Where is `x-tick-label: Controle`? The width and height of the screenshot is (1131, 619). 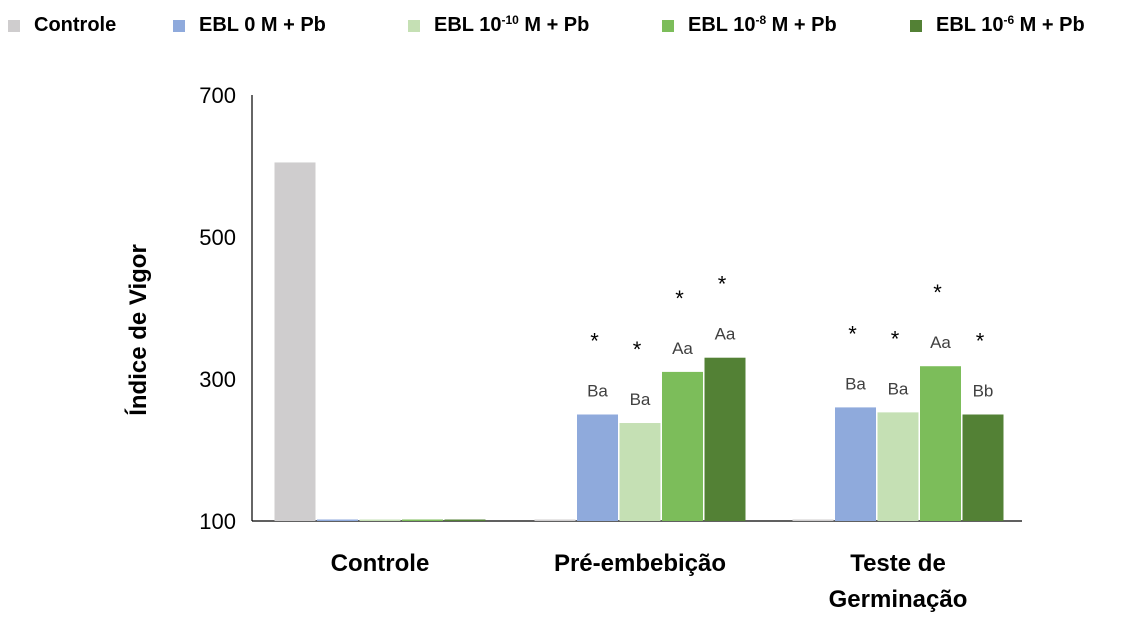 x-tick-label: Controle is located at coordinates (380, 563).